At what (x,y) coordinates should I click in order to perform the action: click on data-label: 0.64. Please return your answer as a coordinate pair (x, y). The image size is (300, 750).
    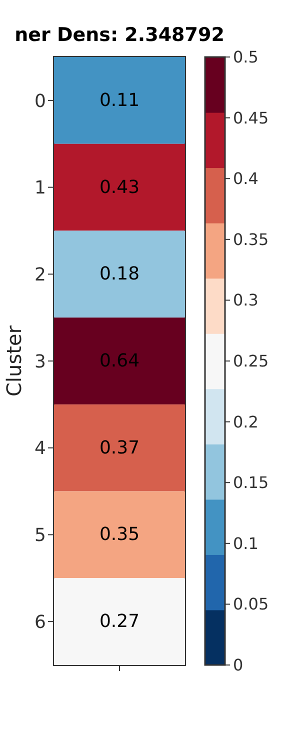
    Looking at the image, I should click on (119, 361).